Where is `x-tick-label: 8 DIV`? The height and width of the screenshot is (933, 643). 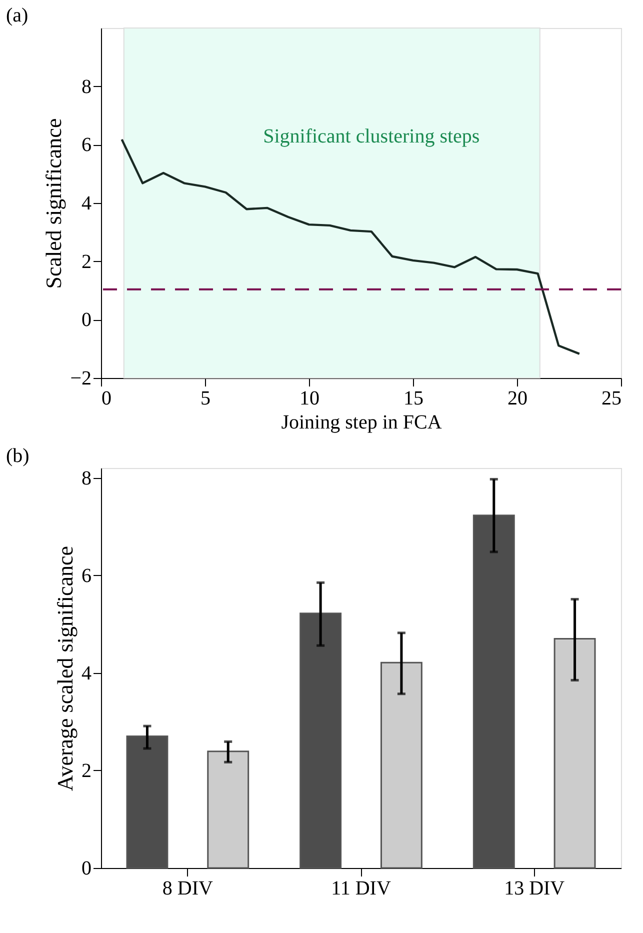 x-tick-label: 8 DIV is located at coordinates (188, 889).